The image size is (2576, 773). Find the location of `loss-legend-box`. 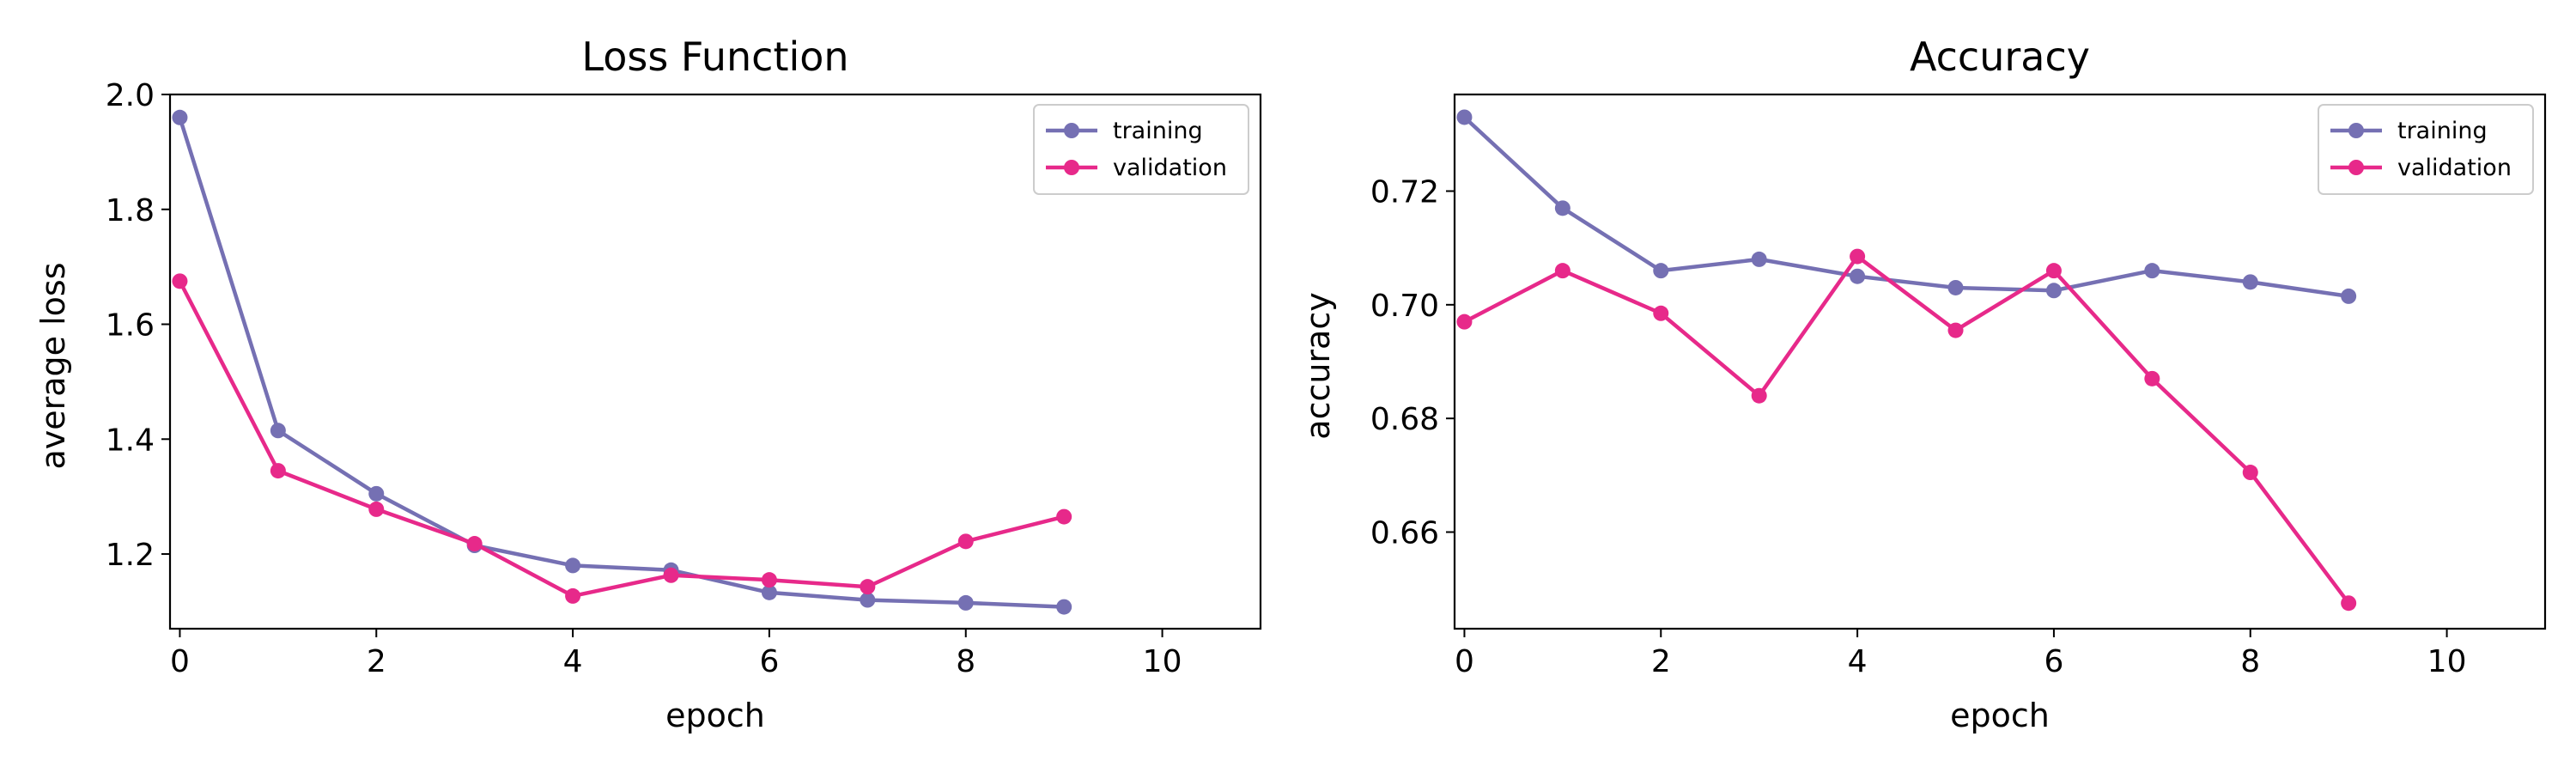

loss-legend-box is located at coordinates (1141, 149).